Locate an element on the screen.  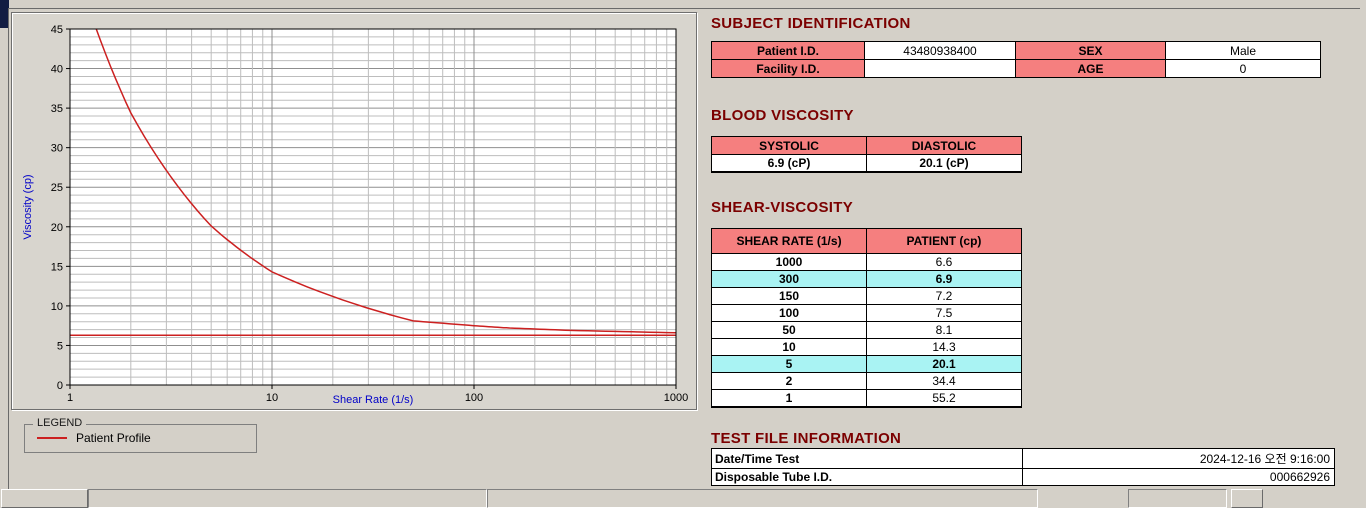
svg-text: 15 is located at coordinates (57, 267).